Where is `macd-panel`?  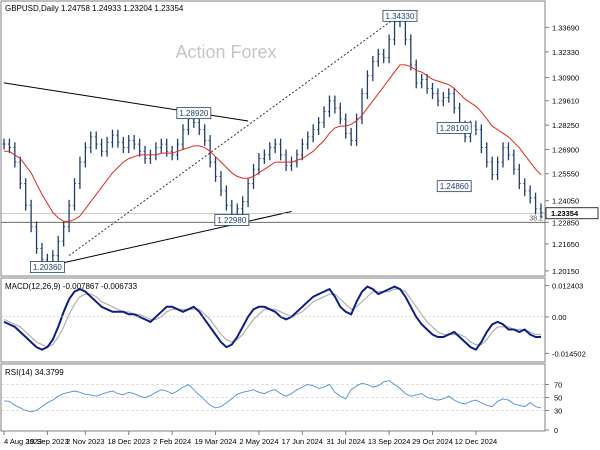
macd-panel is located at coordinates (273, 318).